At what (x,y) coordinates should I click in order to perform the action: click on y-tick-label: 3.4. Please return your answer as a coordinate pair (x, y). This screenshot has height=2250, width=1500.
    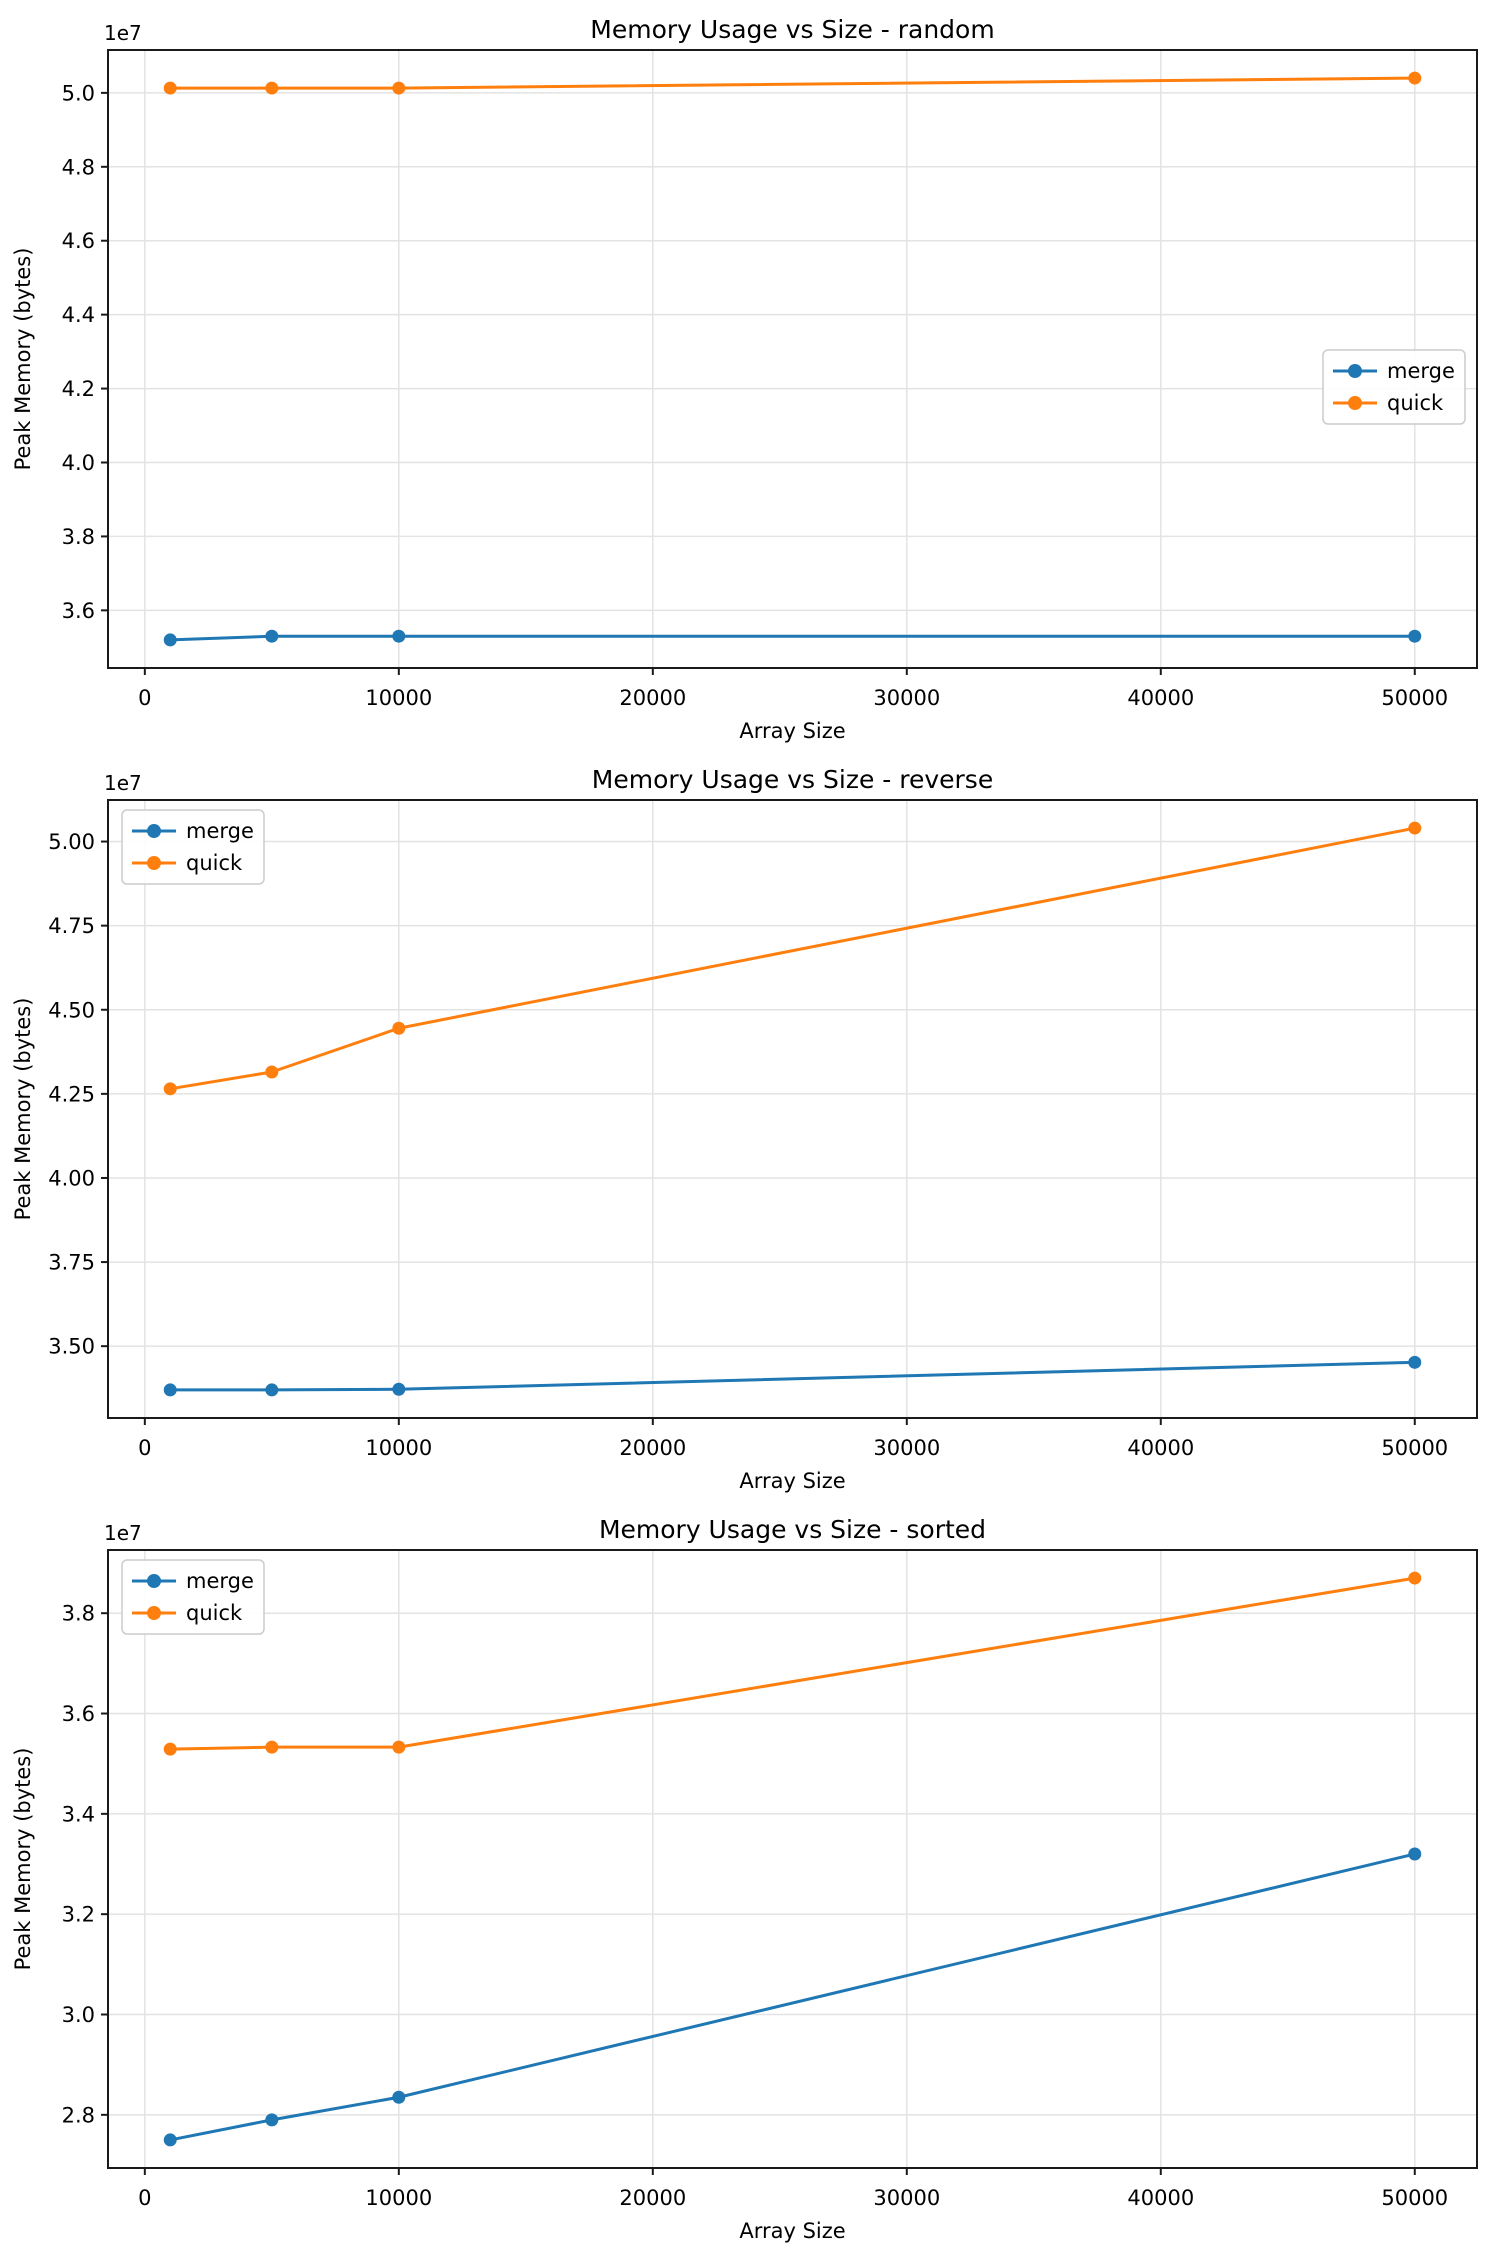
    Looking at the image, I should click on (78, 1814).